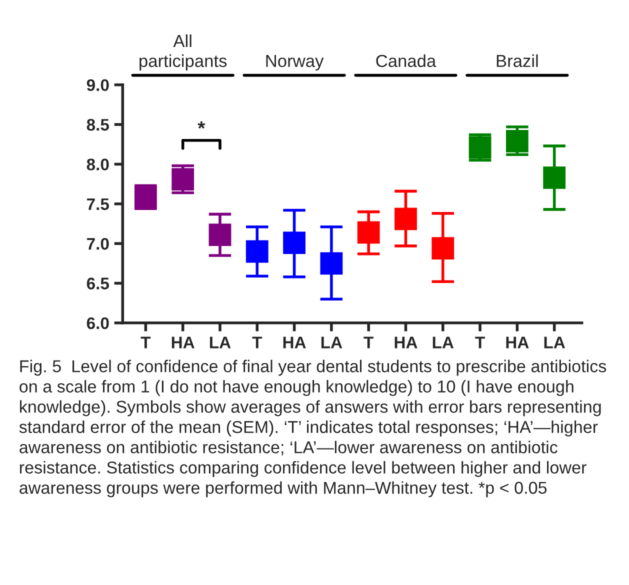 The width and height of the screenshot is (629, 585). Describe the element at coordinates (295, 62) in the screenshot. I see `text: Norway` at that location.